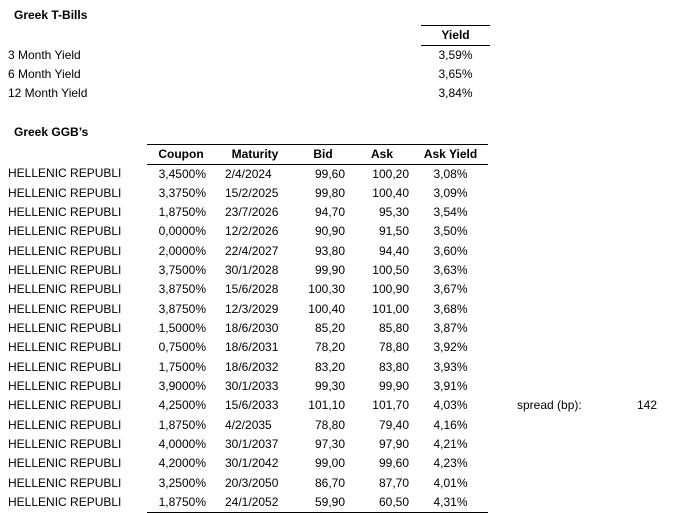  I want to click on ask-yield-cell: 3,91%, so click(450, 386).